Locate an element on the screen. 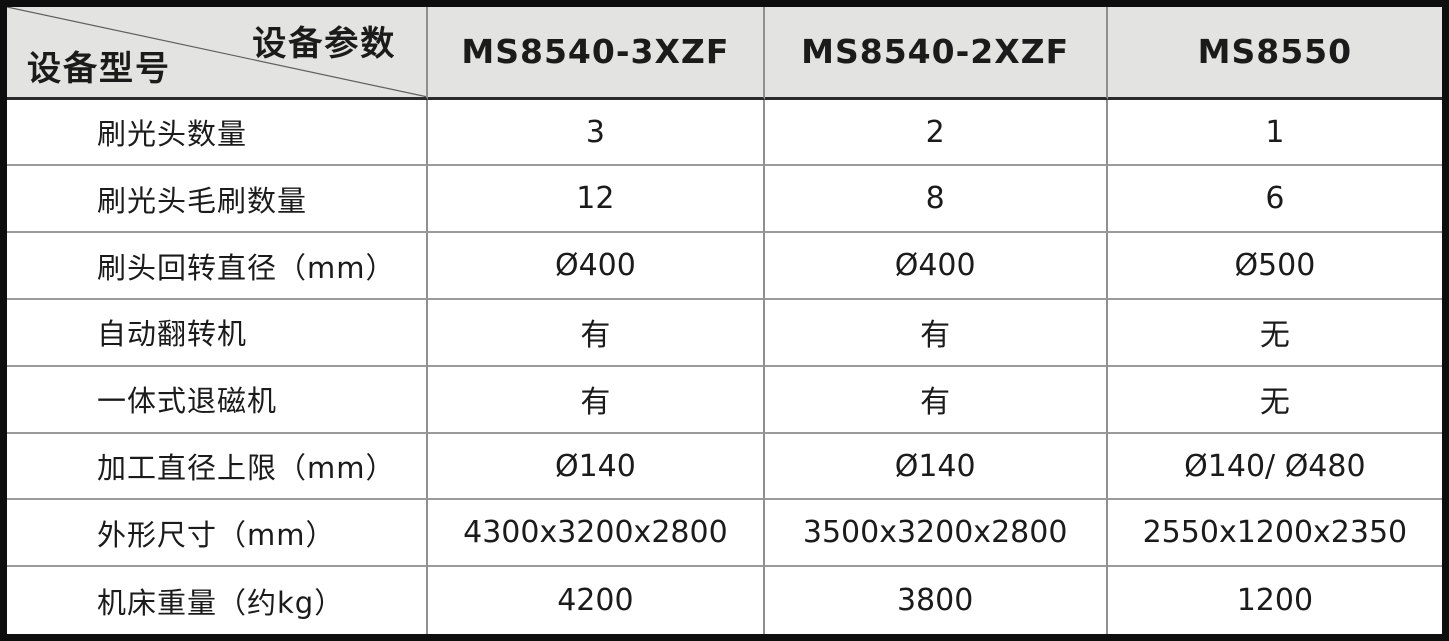 The height and width of the screenshot is (641, 1449). corner-label-model: 设备型号 is located at coordinates (99, 68).